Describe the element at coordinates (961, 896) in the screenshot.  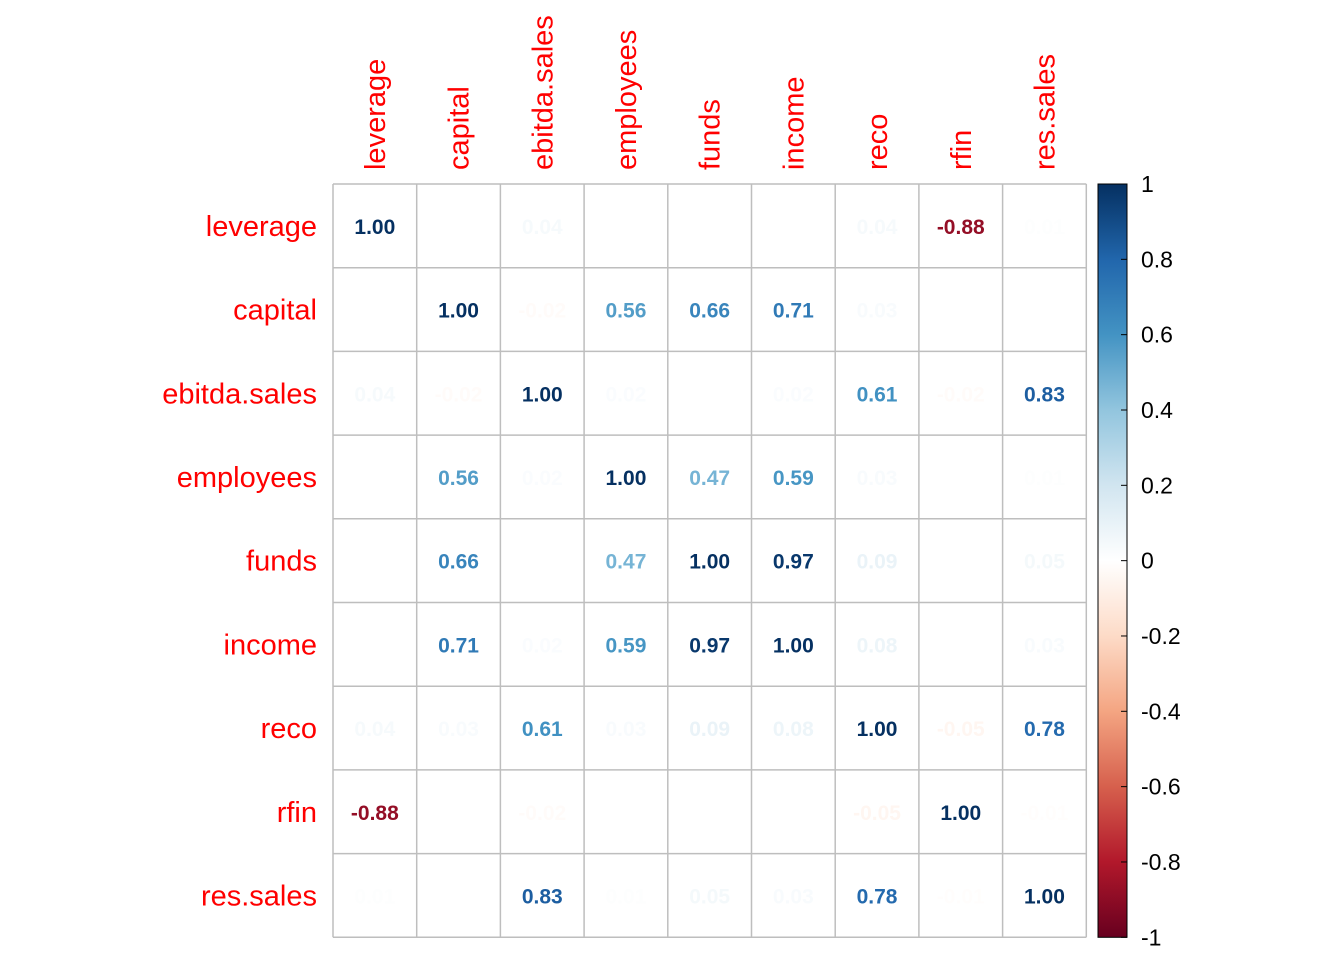
I see `cell-value-res.sales-rfin: -0.01` at that location.